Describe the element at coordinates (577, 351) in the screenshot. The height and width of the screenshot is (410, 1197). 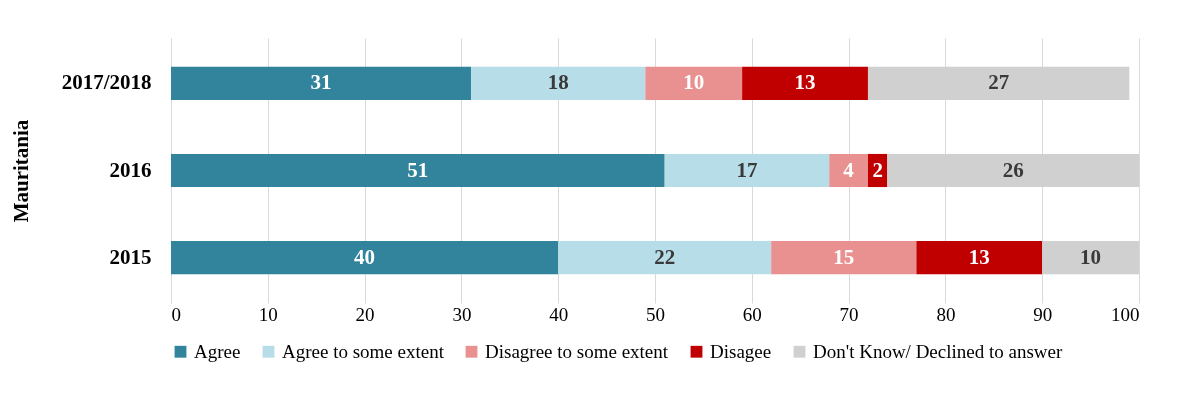
I see `legend-label: Disagree to some extent` at that location.